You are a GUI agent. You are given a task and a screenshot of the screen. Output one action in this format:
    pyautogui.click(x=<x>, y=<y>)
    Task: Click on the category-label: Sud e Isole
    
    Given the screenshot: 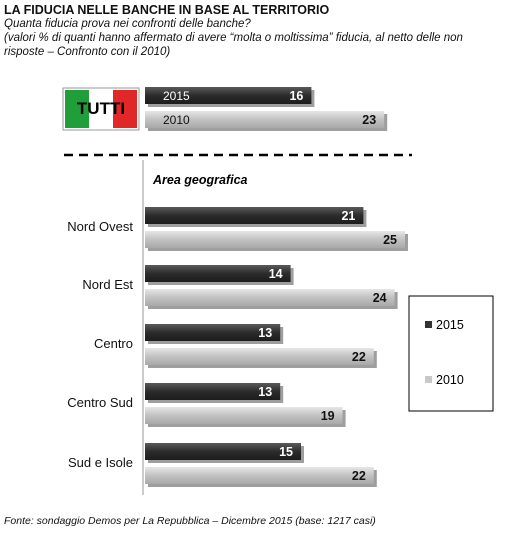 What is the action you would take?
    pyautogui.click(x=100, y=462)
    